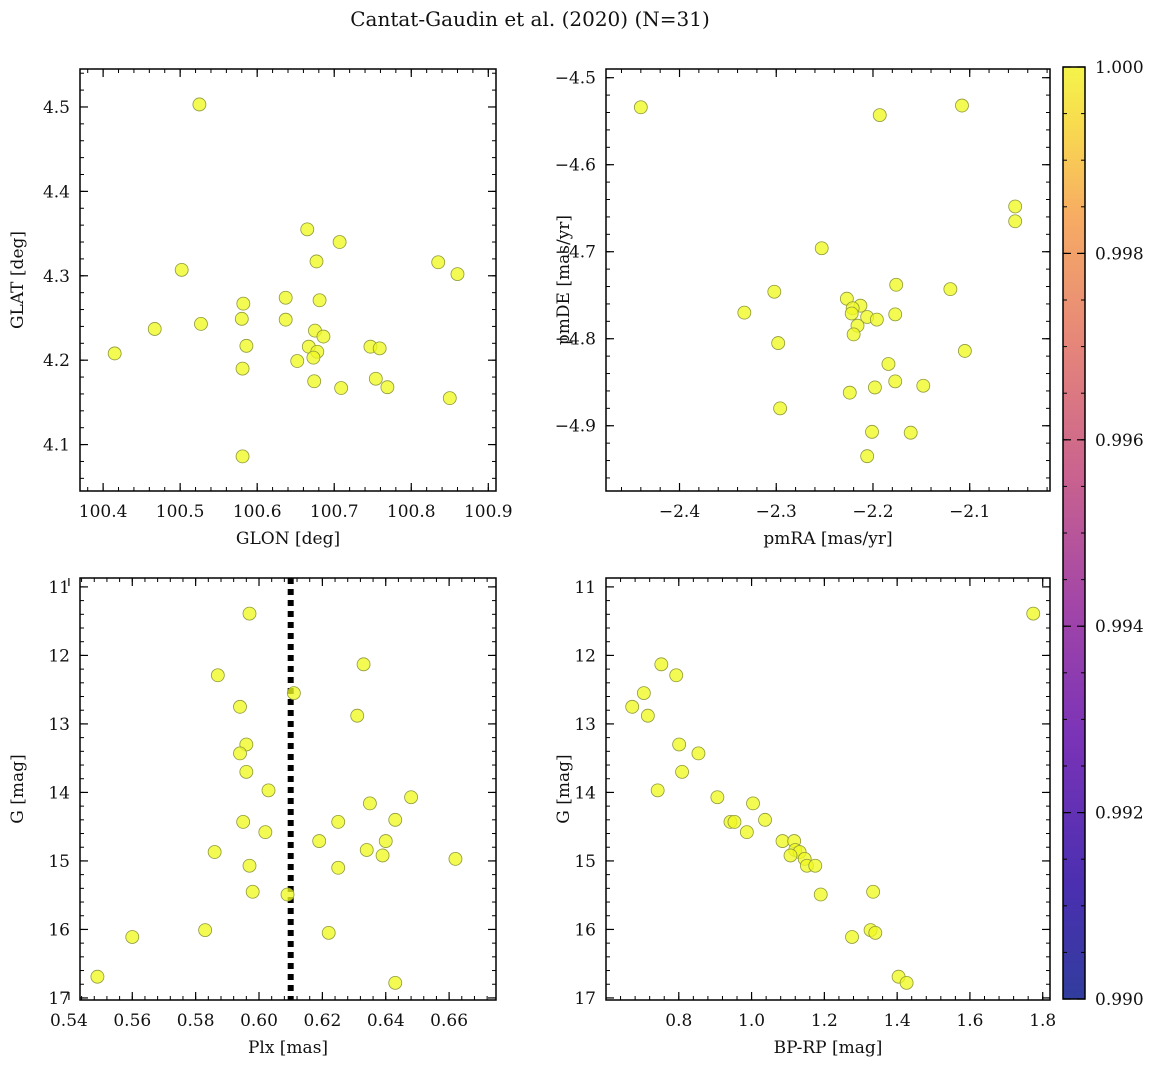 The image size is (1161, 1067). I want to click on x-tick-label: 100.4, so click(103, 512).